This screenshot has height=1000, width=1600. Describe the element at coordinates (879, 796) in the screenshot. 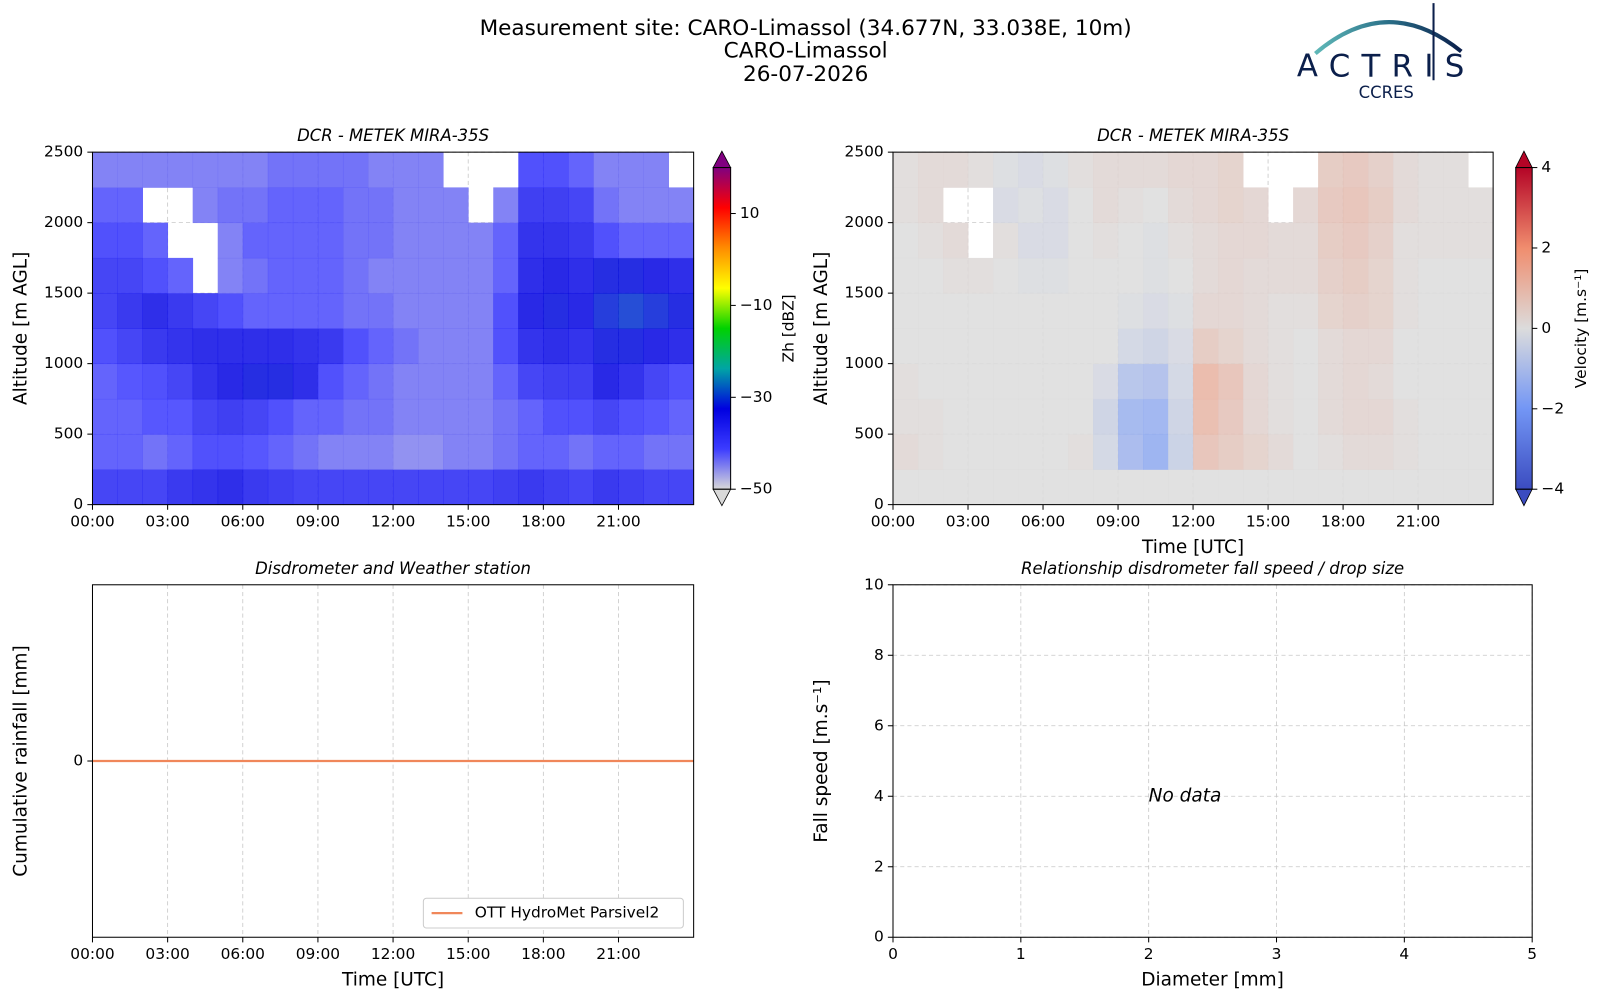

I see `y-tick-label: 4` at that location.